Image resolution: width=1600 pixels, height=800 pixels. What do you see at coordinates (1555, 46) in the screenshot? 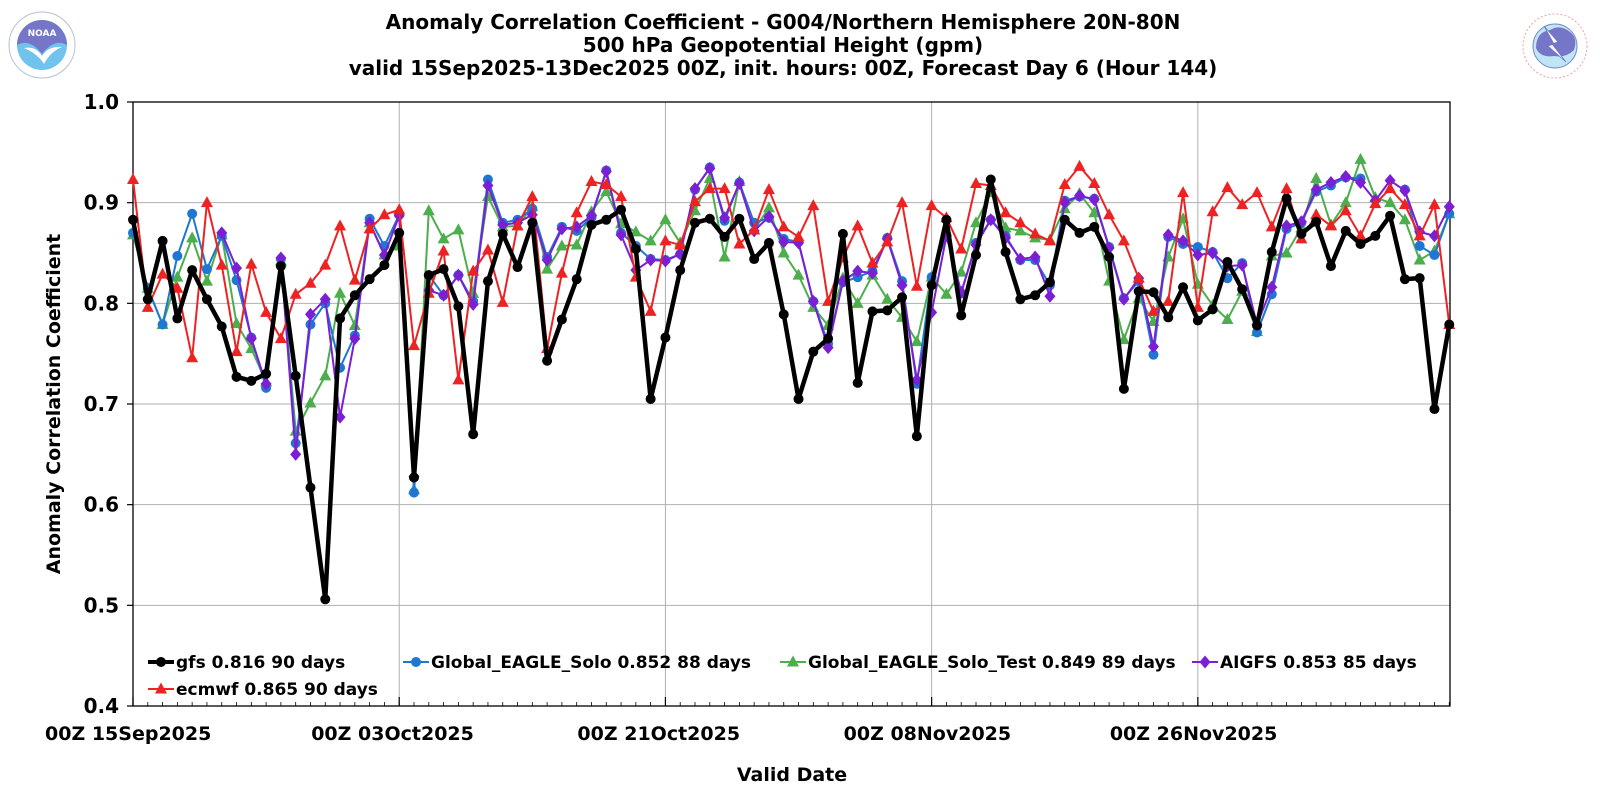
I see `nws-logo` at bounding box center [1555, 46].